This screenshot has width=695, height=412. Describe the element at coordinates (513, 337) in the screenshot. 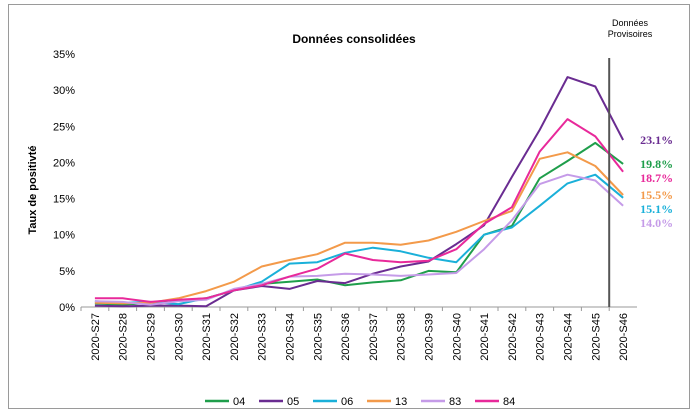

I see `x-tick-label: 2020-S42` at that location.